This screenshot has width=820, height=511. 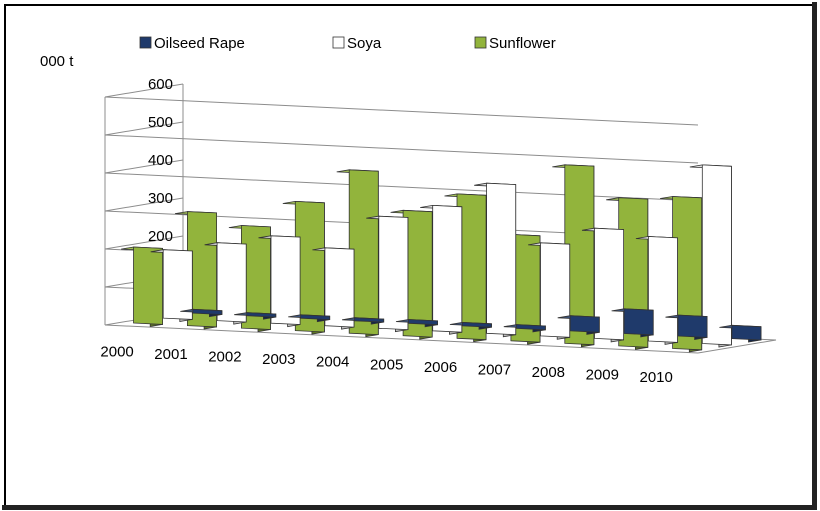 I want to click on bar-soya-2001, so click(x=225, y=283).